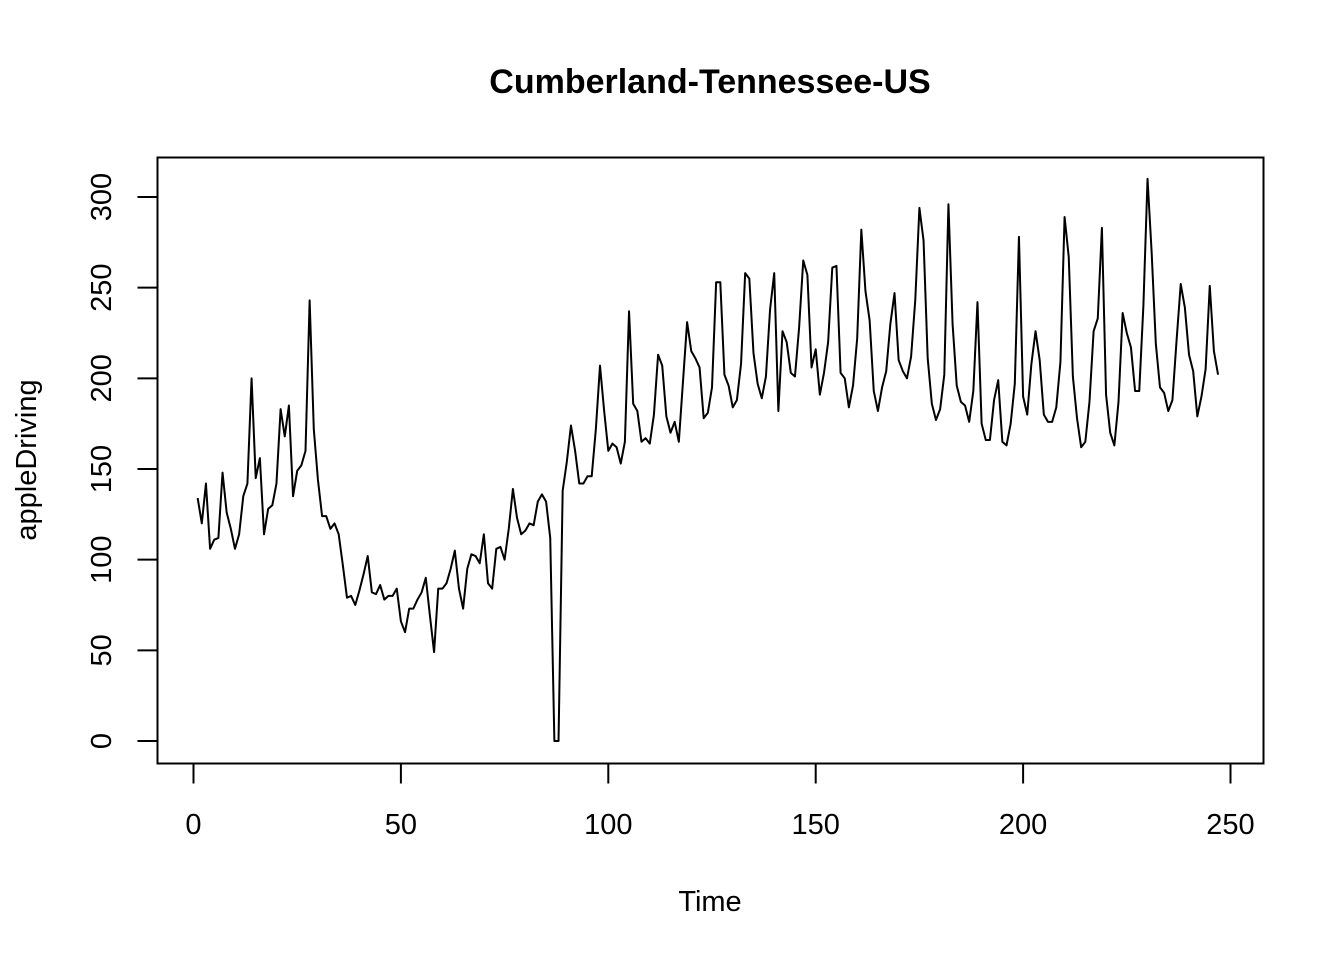  Describe the element at coordinates (102, 469) in the screenshot. I see `y-tick-label: 150` at that location.